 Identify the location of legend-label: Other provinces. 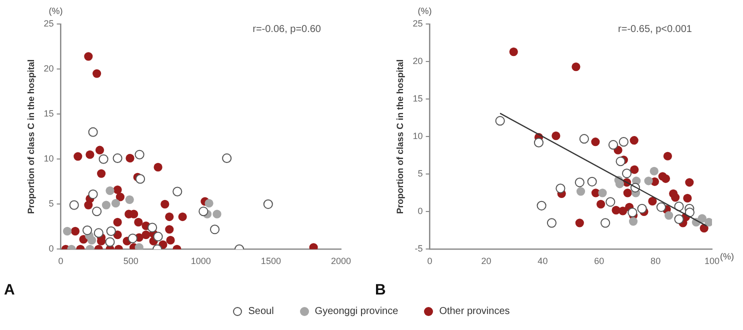
(474, 311).